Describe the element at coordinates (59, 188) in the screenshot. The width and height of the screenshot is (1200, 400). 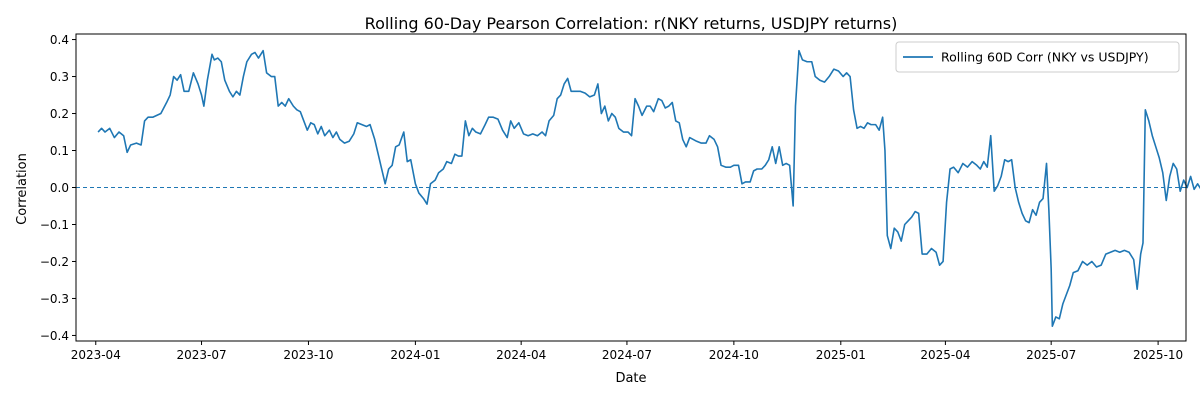
I see `y-tick-label: 0.0` at that location.